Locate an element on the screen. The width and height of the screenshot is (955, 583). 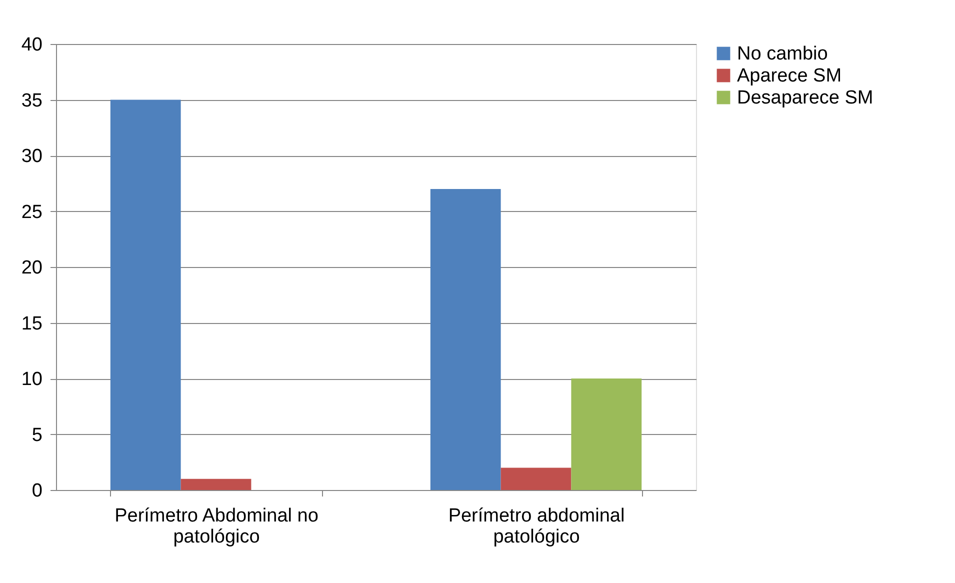
y-tick-label: 10 is located at coordinates (31, 379).